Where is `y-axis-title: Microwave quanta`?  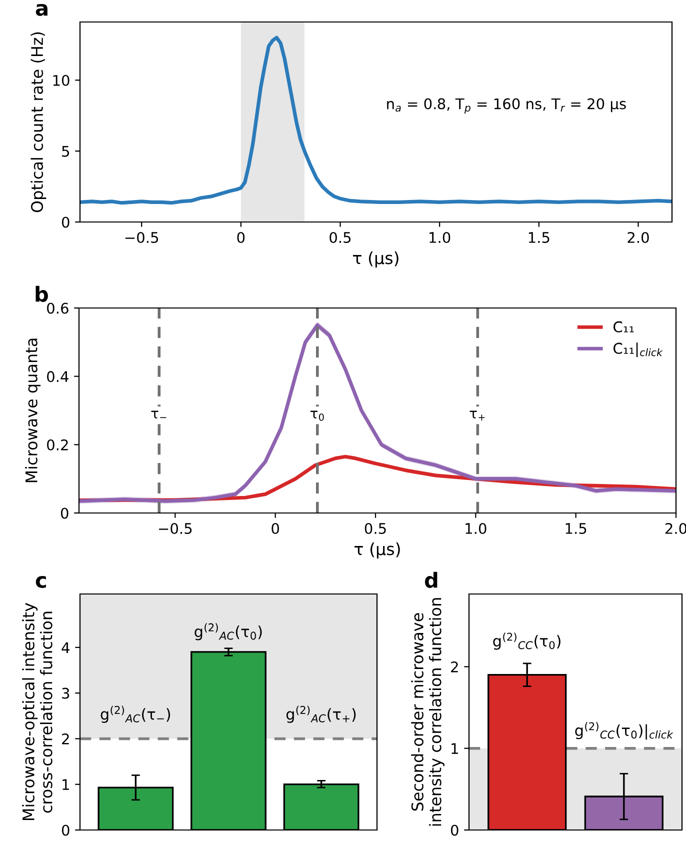
y-axis-title: Microwave quanta is located at coordinates (33, 410).